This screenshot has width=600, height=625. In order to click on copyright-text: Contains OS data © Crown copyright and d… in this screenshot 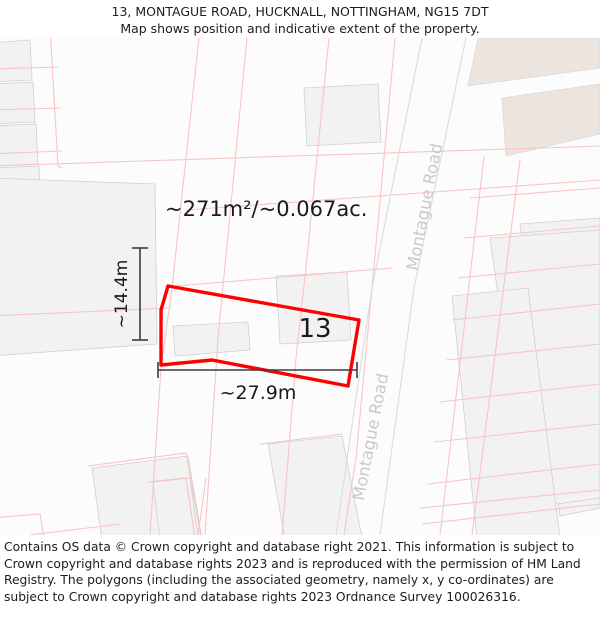, I will do `click(292, 572)`.